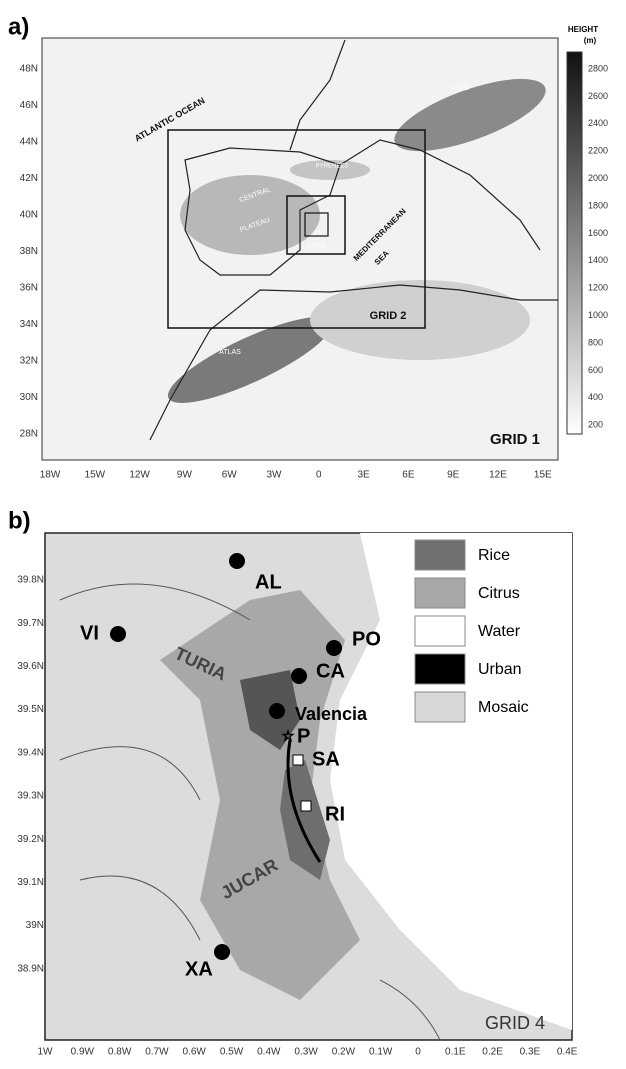 The height and width of the screenshot is (1069, 626). What do you see at coordinates (598, 68) in the screenshot?
I see `colorbar-tick: 2800` at bounding box center [598, 68].